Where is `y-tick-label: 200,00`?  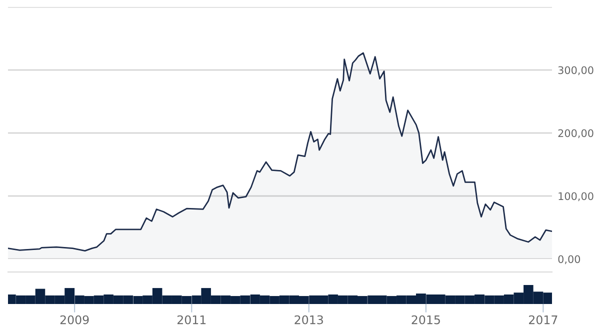 y-tick-label: 200,00 is located at coordinates (576, 133).